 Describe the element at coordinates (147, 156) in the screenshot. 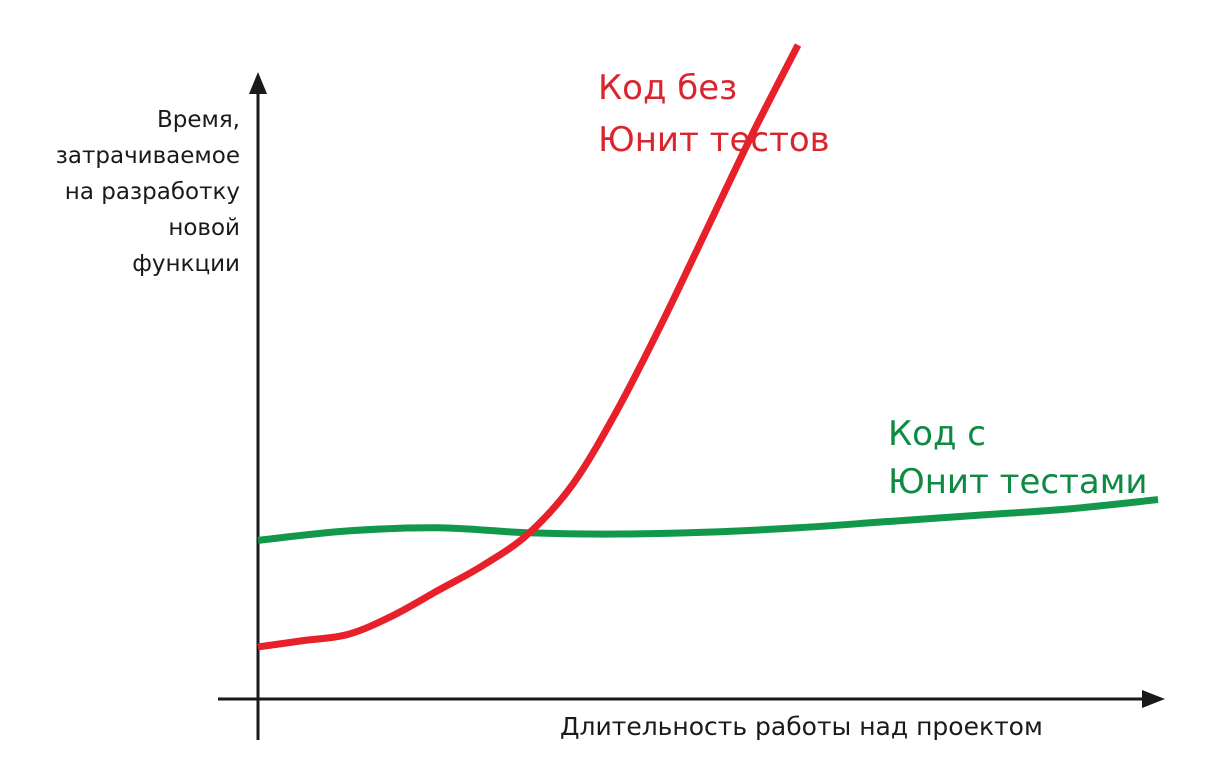

I see `y-axis-label-line: затрачиваемое` at that location.